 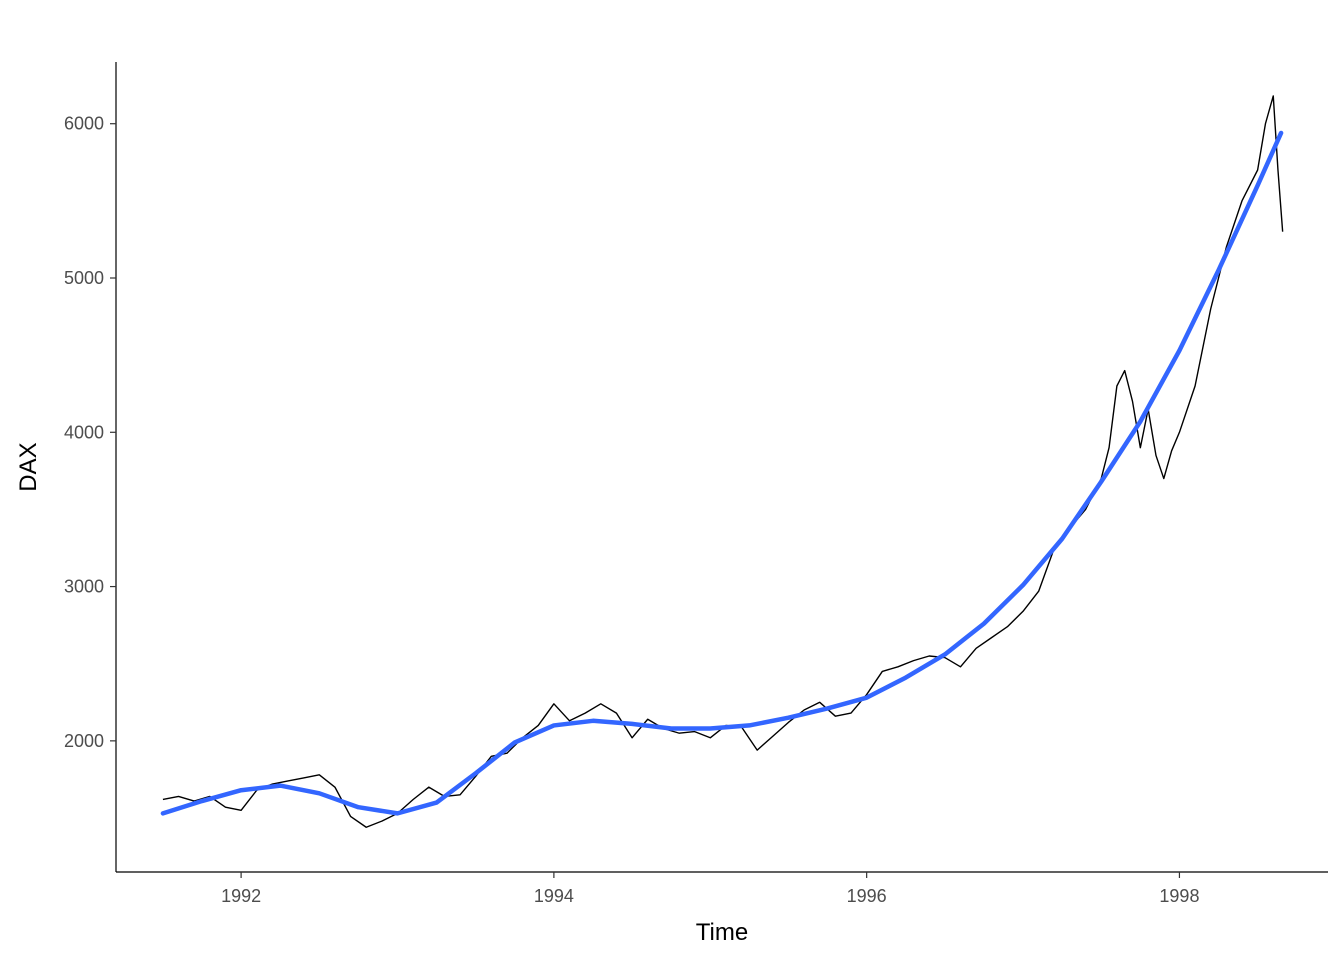 What do you see at coordinates (867, 896) in the screenshot?
I see `x-tick-label: 1996` at bounding box center [867, 896].